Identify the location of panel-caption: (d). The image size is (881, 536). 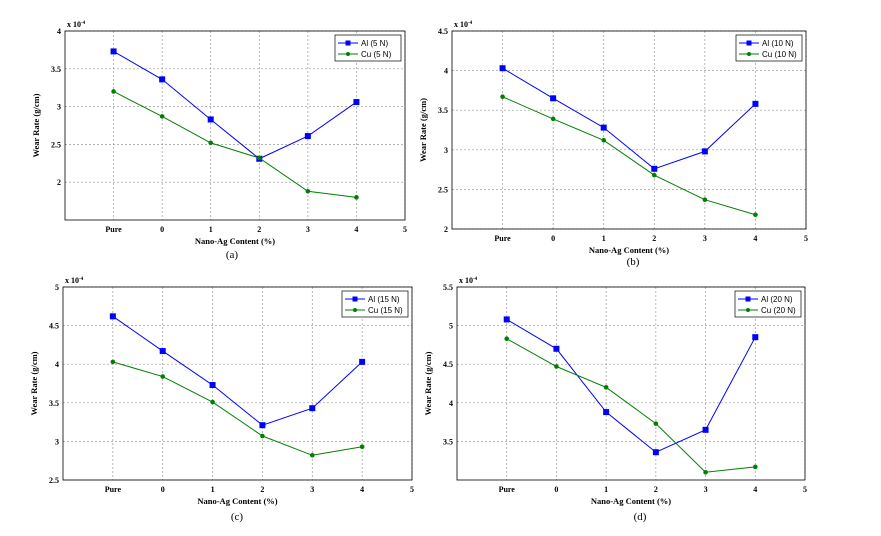
(640, 517).